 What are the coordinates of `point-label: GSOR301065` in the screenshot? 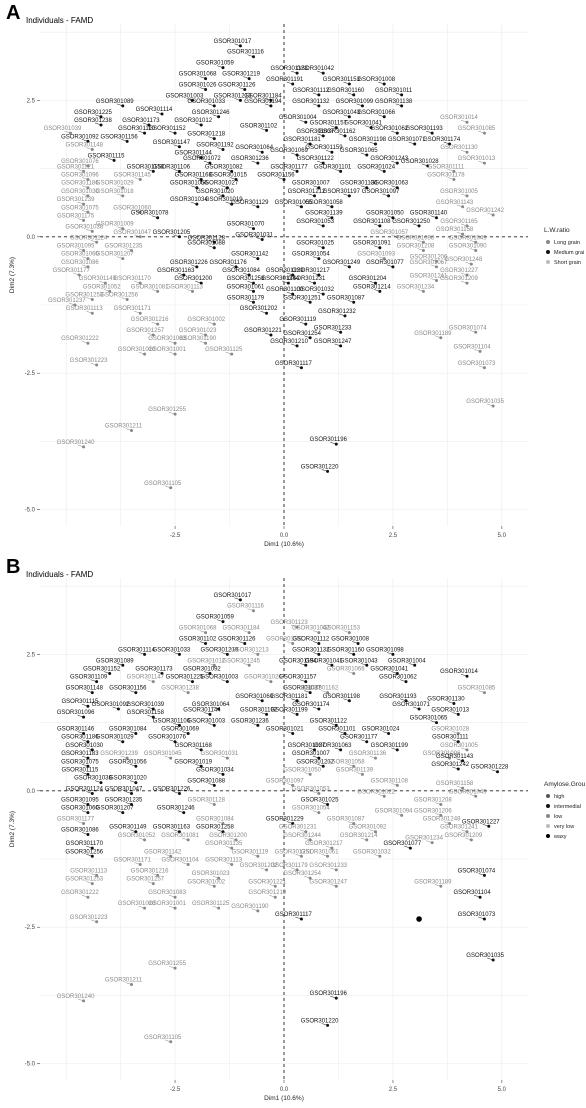 It's located at (429, 719).